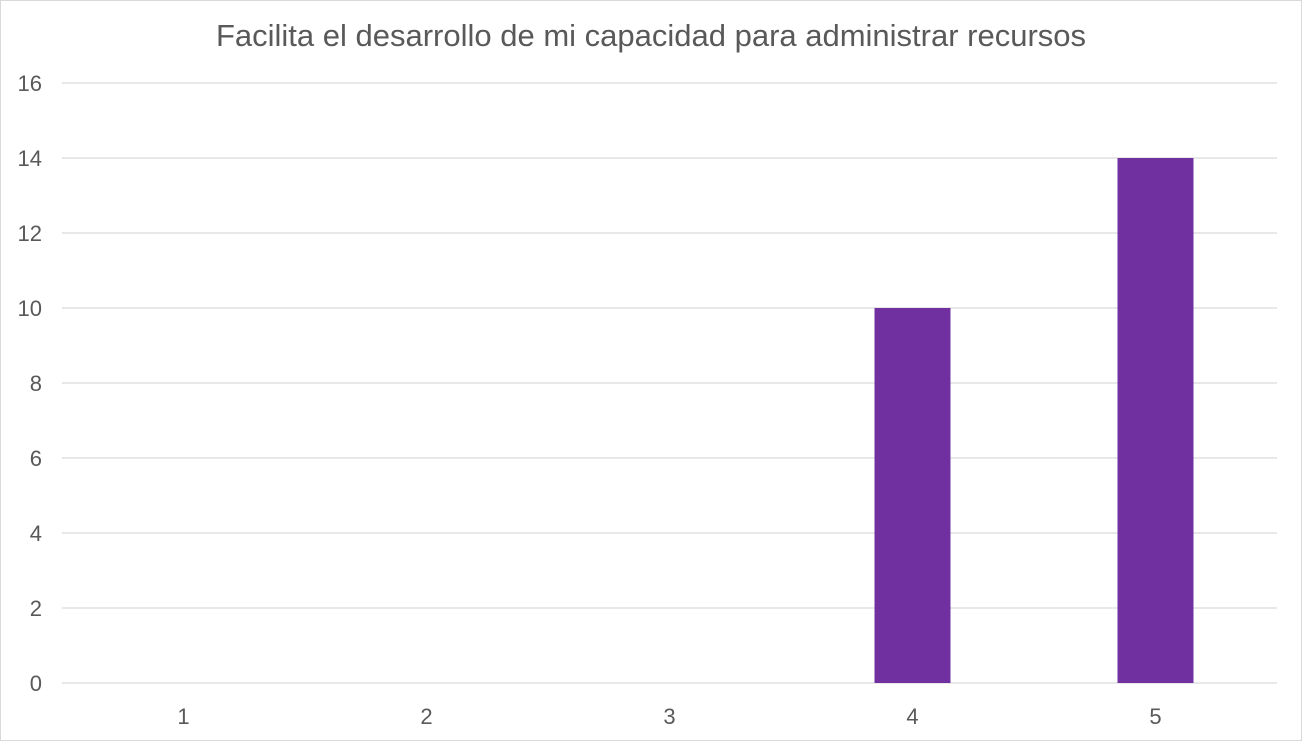 This screenshot has height=741, width=1302. Describe the element at coordinates (912, 716) in the screenshot. I see `x-tick-label: 4` at that location.